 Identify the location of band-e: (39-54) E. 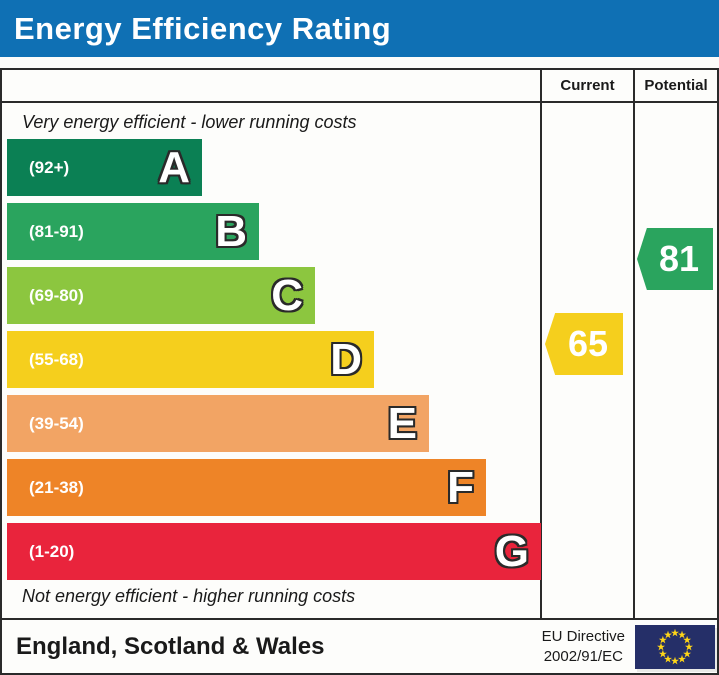
(218, 423).